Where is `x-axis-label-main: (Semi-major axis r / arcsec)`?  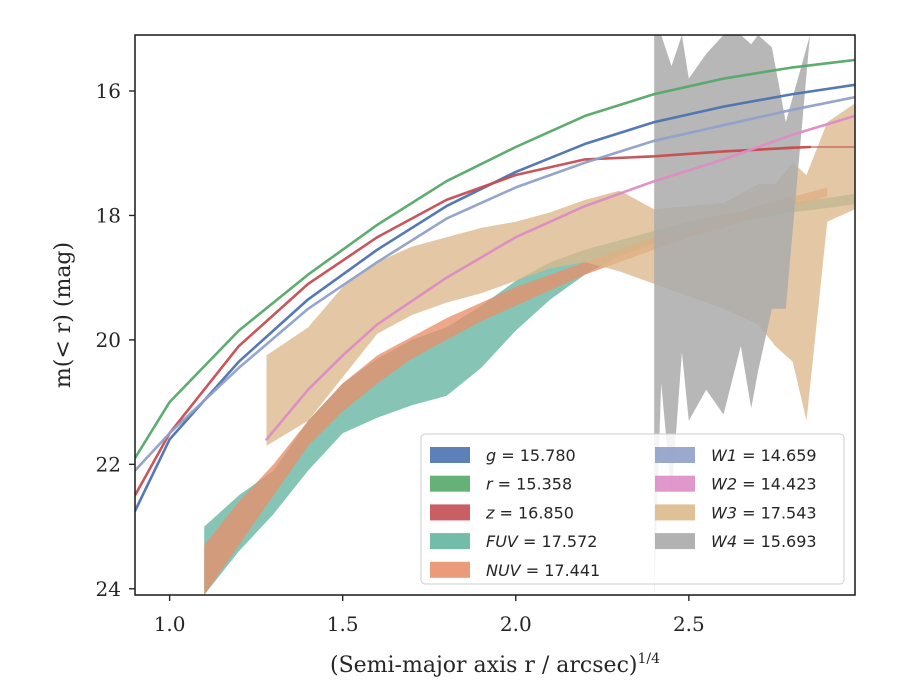 x-axis-label-main: (Semi-major axis r / arcsec) is located at coordinates (483, 665).